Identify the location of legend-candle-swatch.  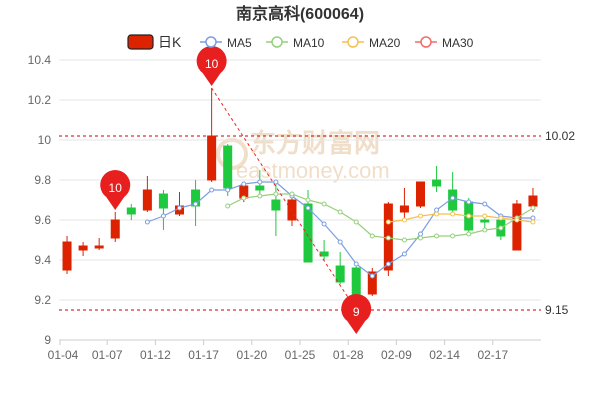
(140, 42).